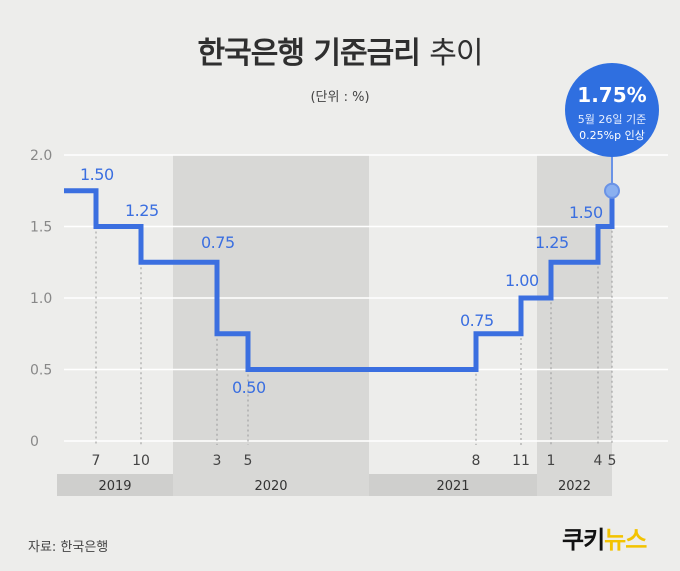 Image resolution: width=680 pixels, height=571 pixels. I want to click on title-light: 추이, so click(456, 53).